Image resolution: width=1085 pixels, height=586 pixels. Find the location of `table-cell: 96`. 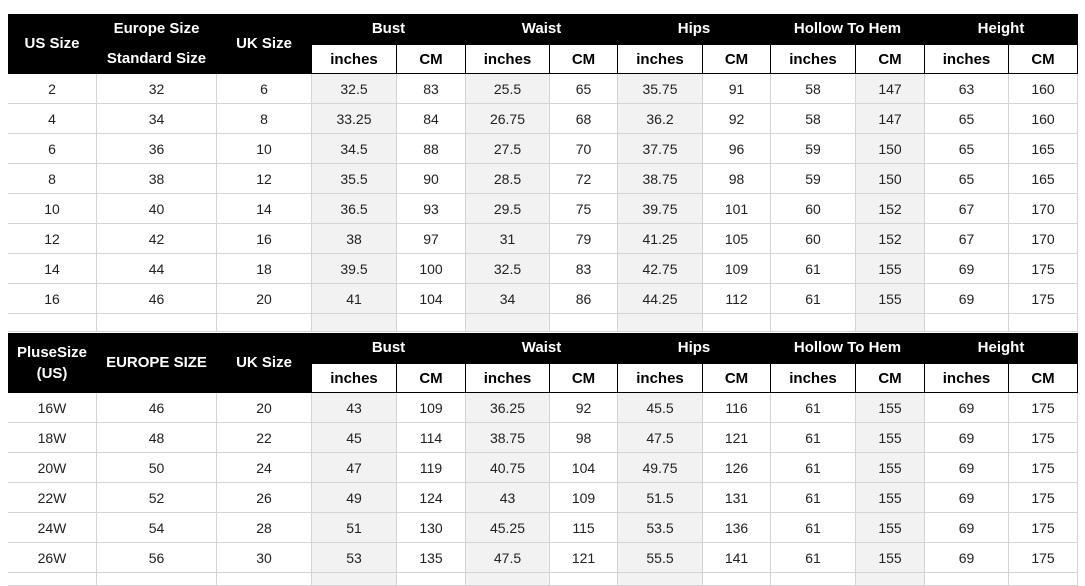

table-cell: 96 is located at coordinates (737, 149).